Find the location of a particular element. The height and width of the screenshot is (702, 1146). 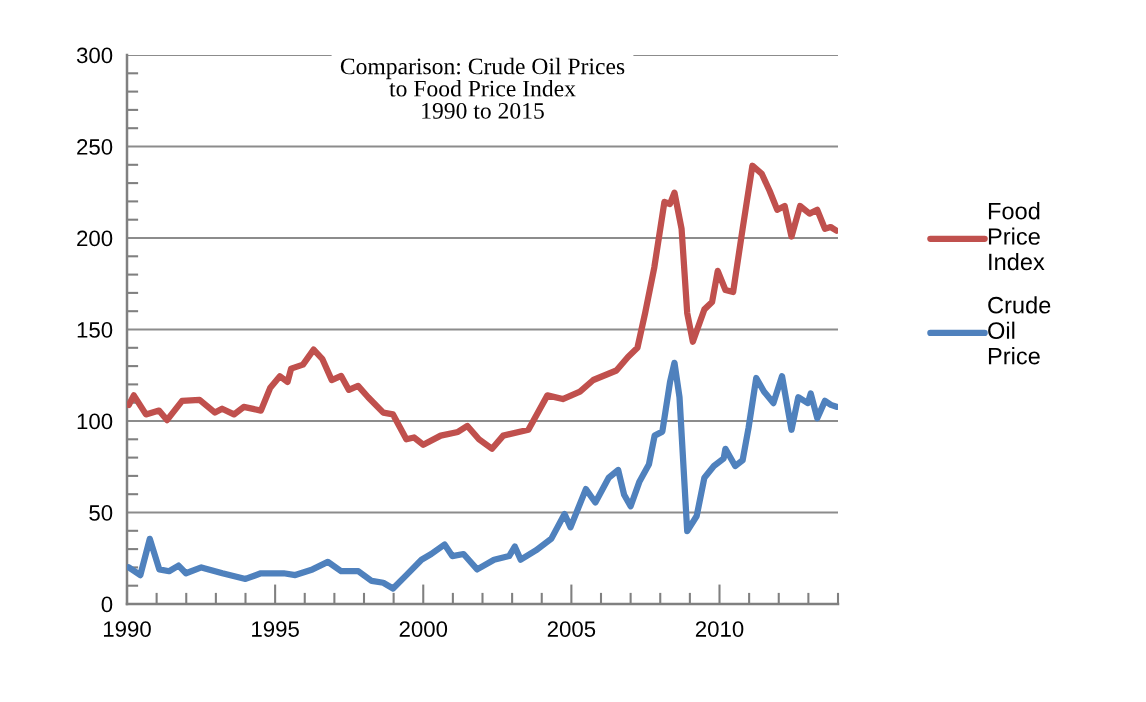

y-tick-label: 50 is located at coordinates (101, 513).